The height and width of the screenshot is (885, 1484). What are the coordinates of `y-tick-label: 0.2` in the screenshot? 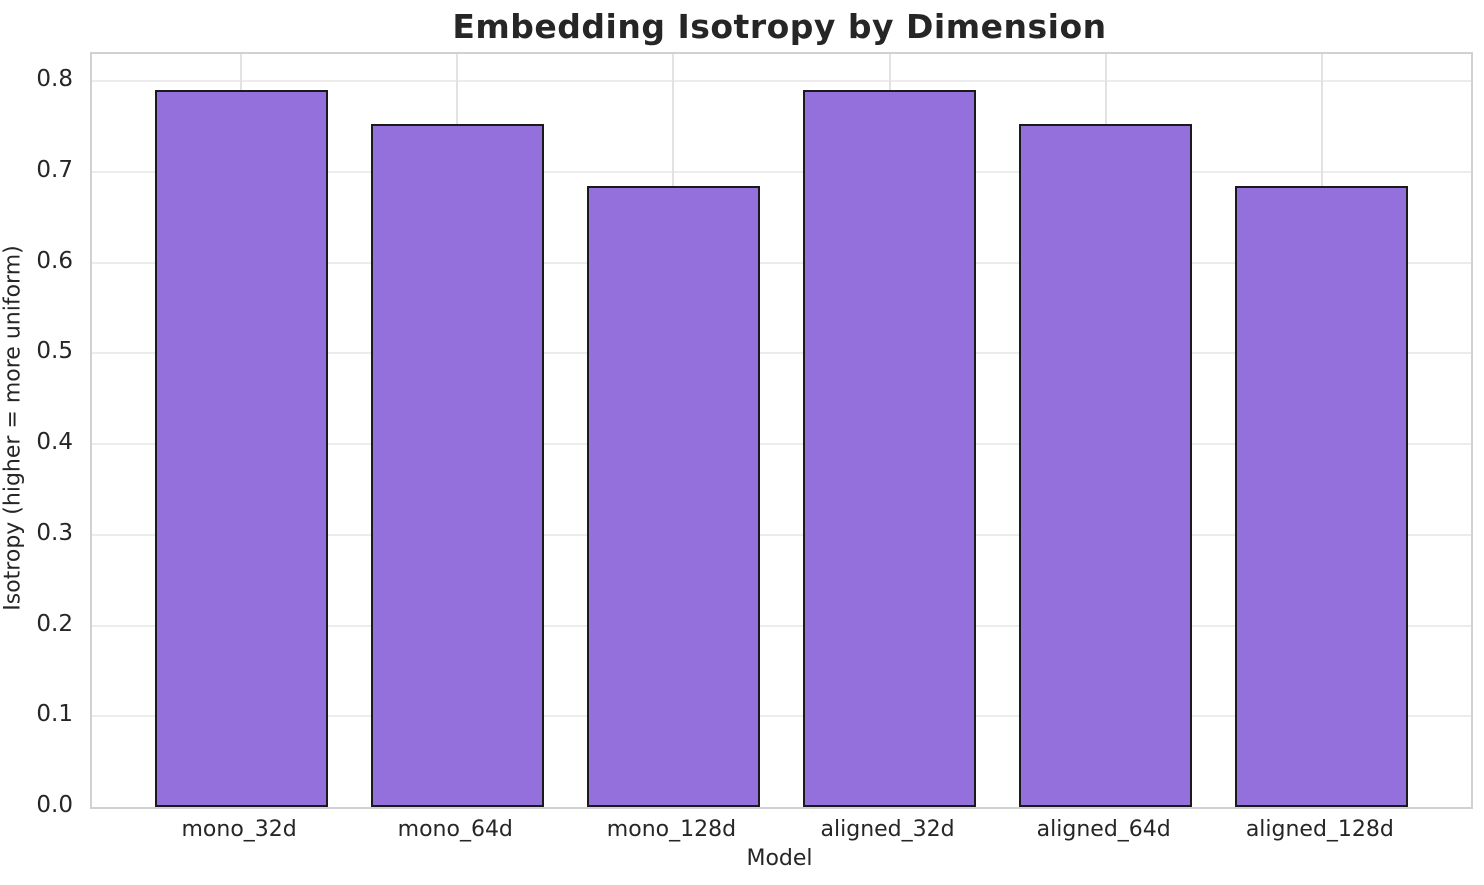 It's located at (54, 623).